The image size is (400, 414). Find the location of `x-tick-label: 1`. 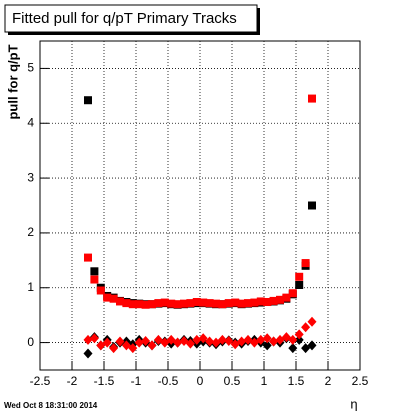

x-tick-label: 1 is located at coordinates (264, 381).